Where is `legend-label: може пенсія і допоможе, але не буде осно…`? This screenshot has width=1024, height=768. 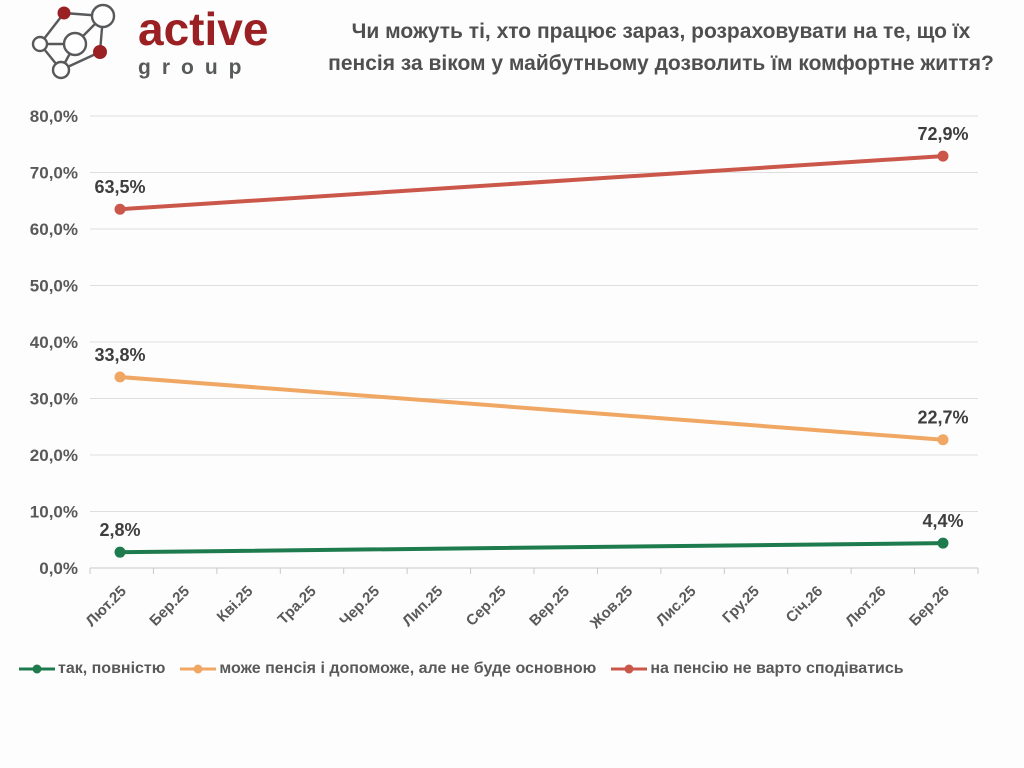 legend-label: може пенсія і допоможе, але не буде осно… is located at coordinates (408, 668).